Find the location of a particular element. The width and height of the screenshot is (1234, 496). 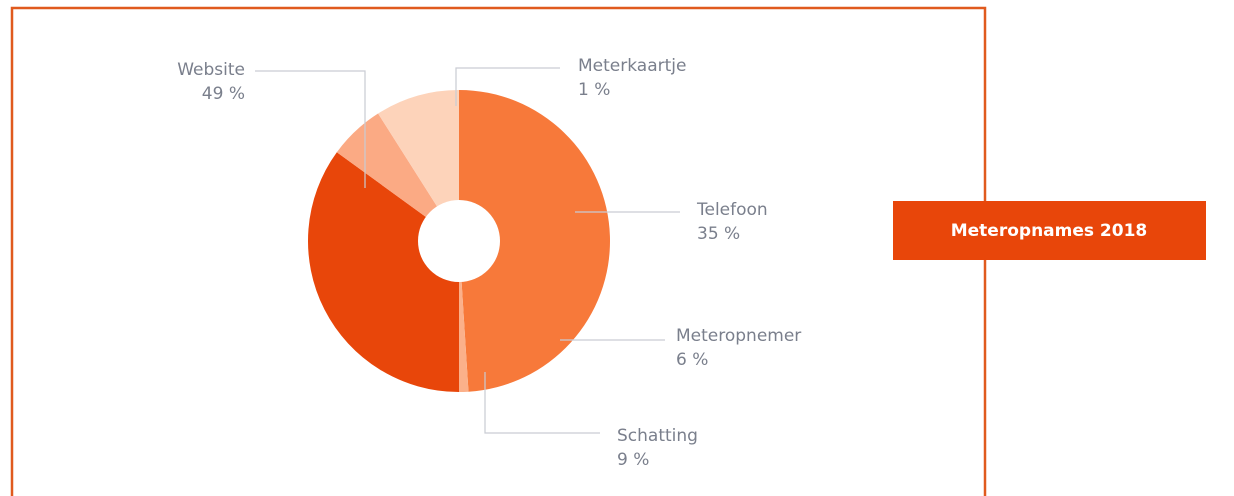

button is located at coordinates (1049, 230).